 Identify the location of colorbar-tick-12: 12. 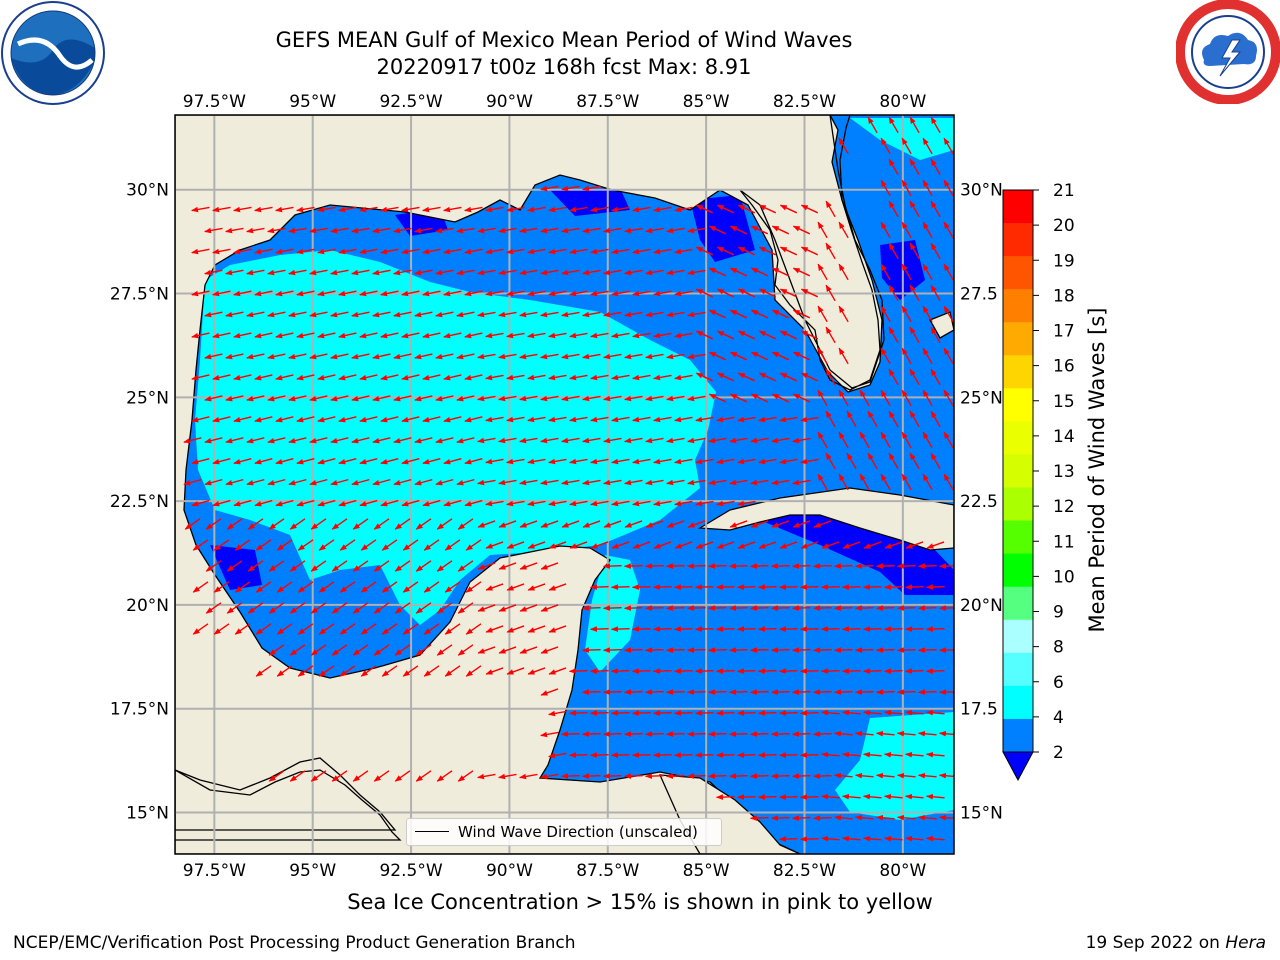
(1064, 507).